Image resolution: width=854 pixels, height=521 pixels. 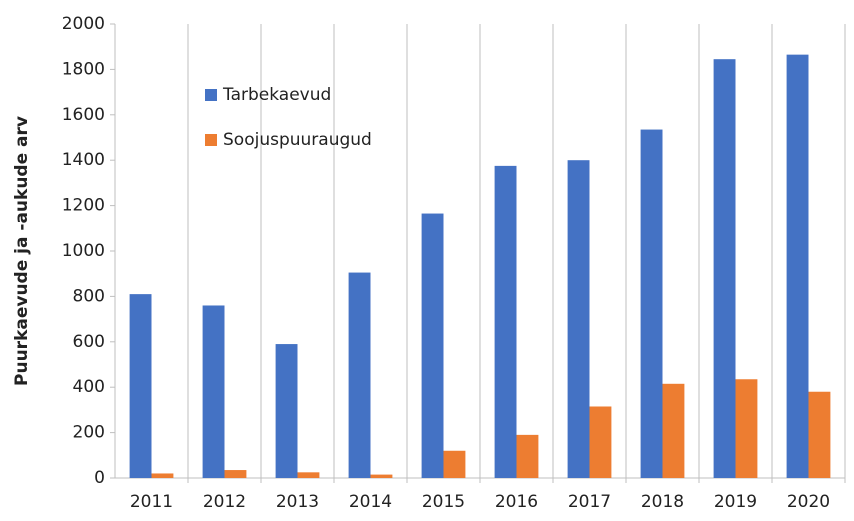 I want to click on x-tick-label: 2020, so click(x=808, y=502).